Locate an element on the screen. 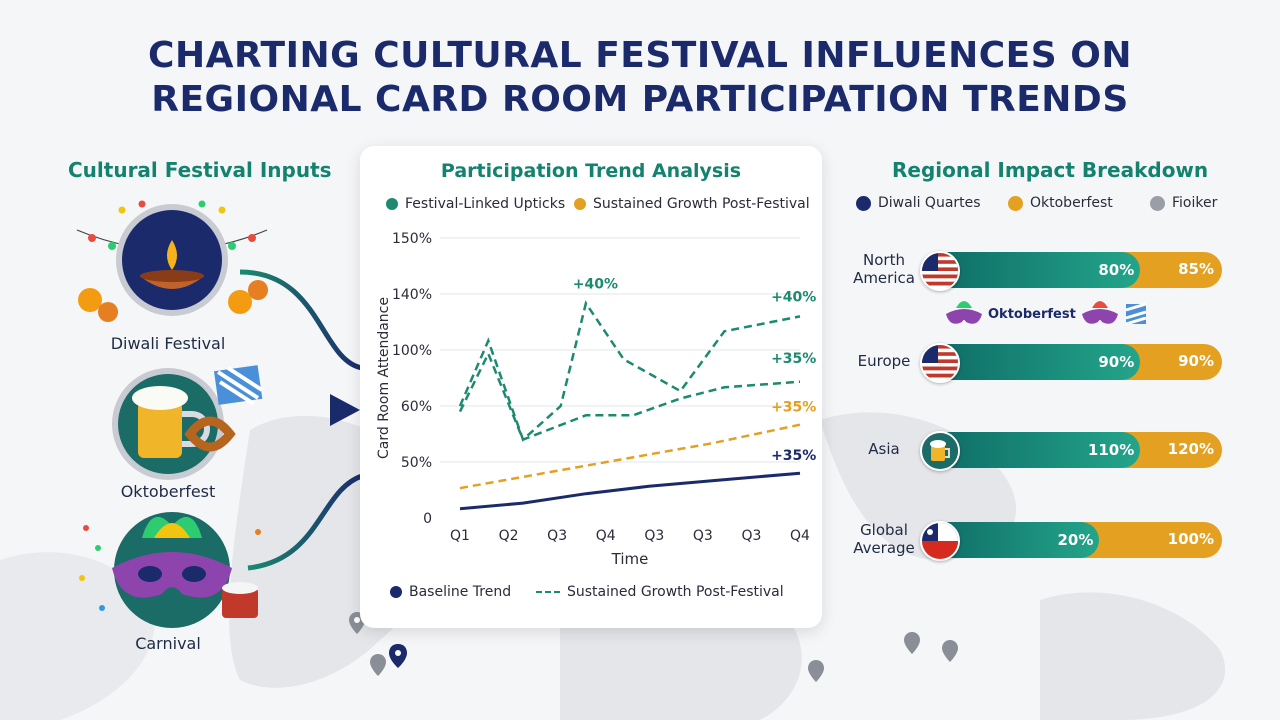 This screenshot has width=1280, height=720. region-legend-item-1: Diwali Quartes is located at coordinates (918, 203).